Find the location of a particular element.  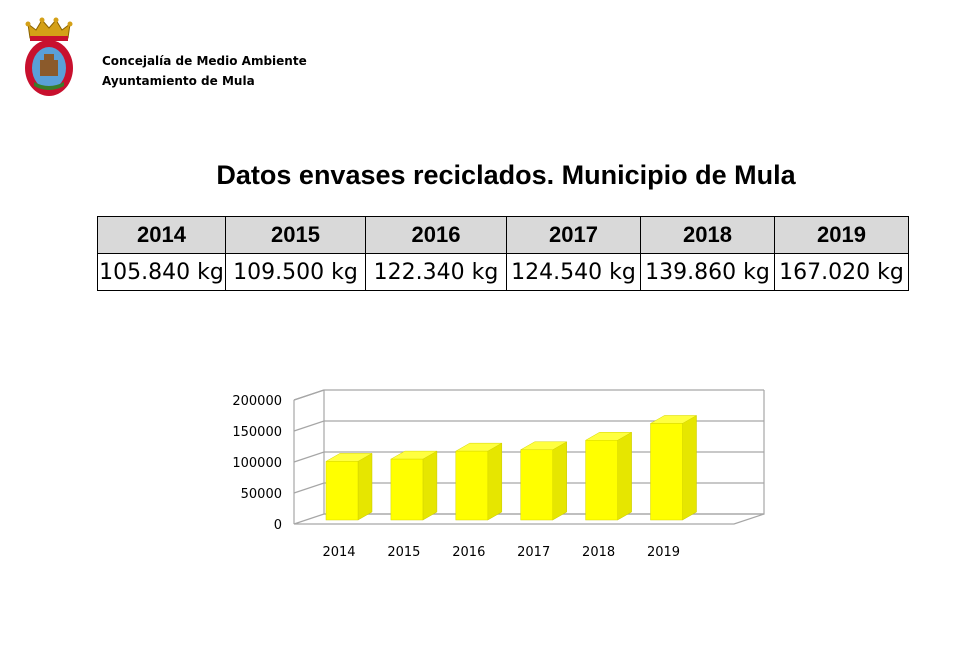

table-cell: 124.540 kg is located at coordinates (573, 272).